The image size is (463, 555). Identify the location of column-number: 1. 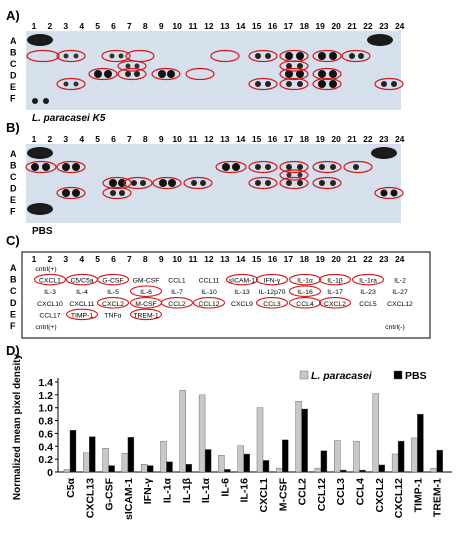
(34, 26).